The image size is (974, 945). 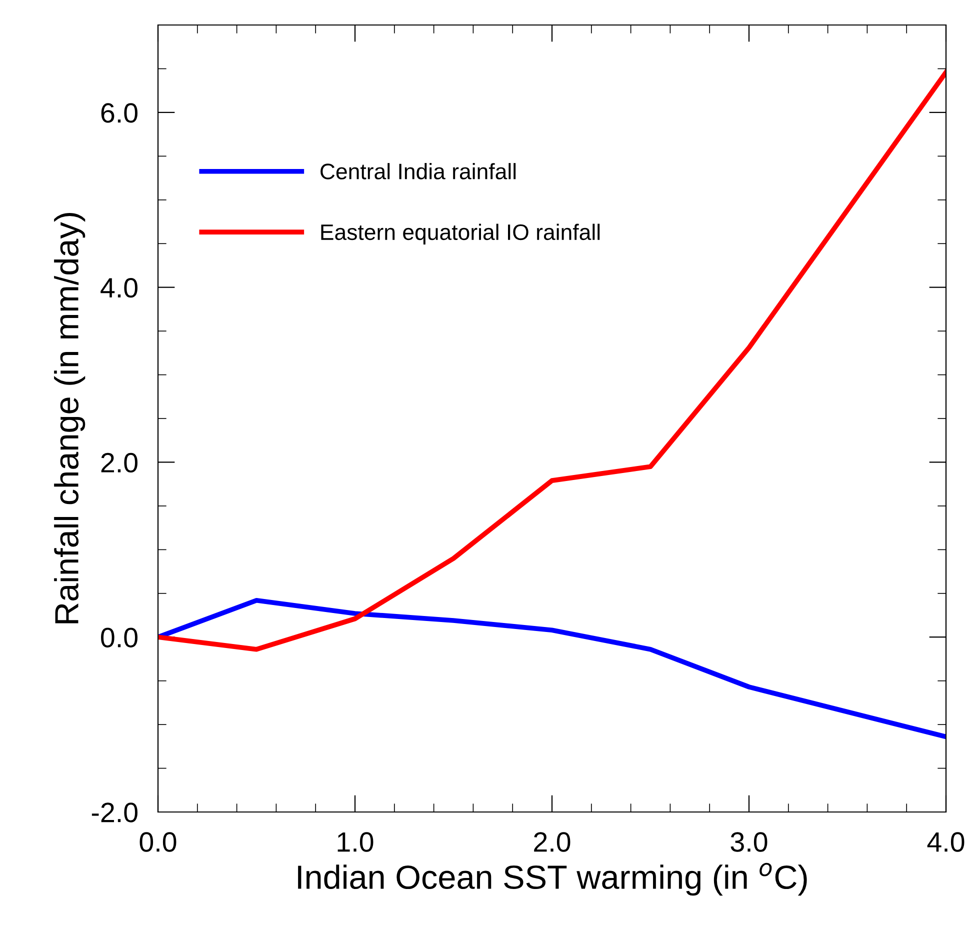 What do you see at coordinates (460, 234) in the screenshot?
I see `legend-label: Eastern equatorial IO rainfall` at bounding box center [460, 234].